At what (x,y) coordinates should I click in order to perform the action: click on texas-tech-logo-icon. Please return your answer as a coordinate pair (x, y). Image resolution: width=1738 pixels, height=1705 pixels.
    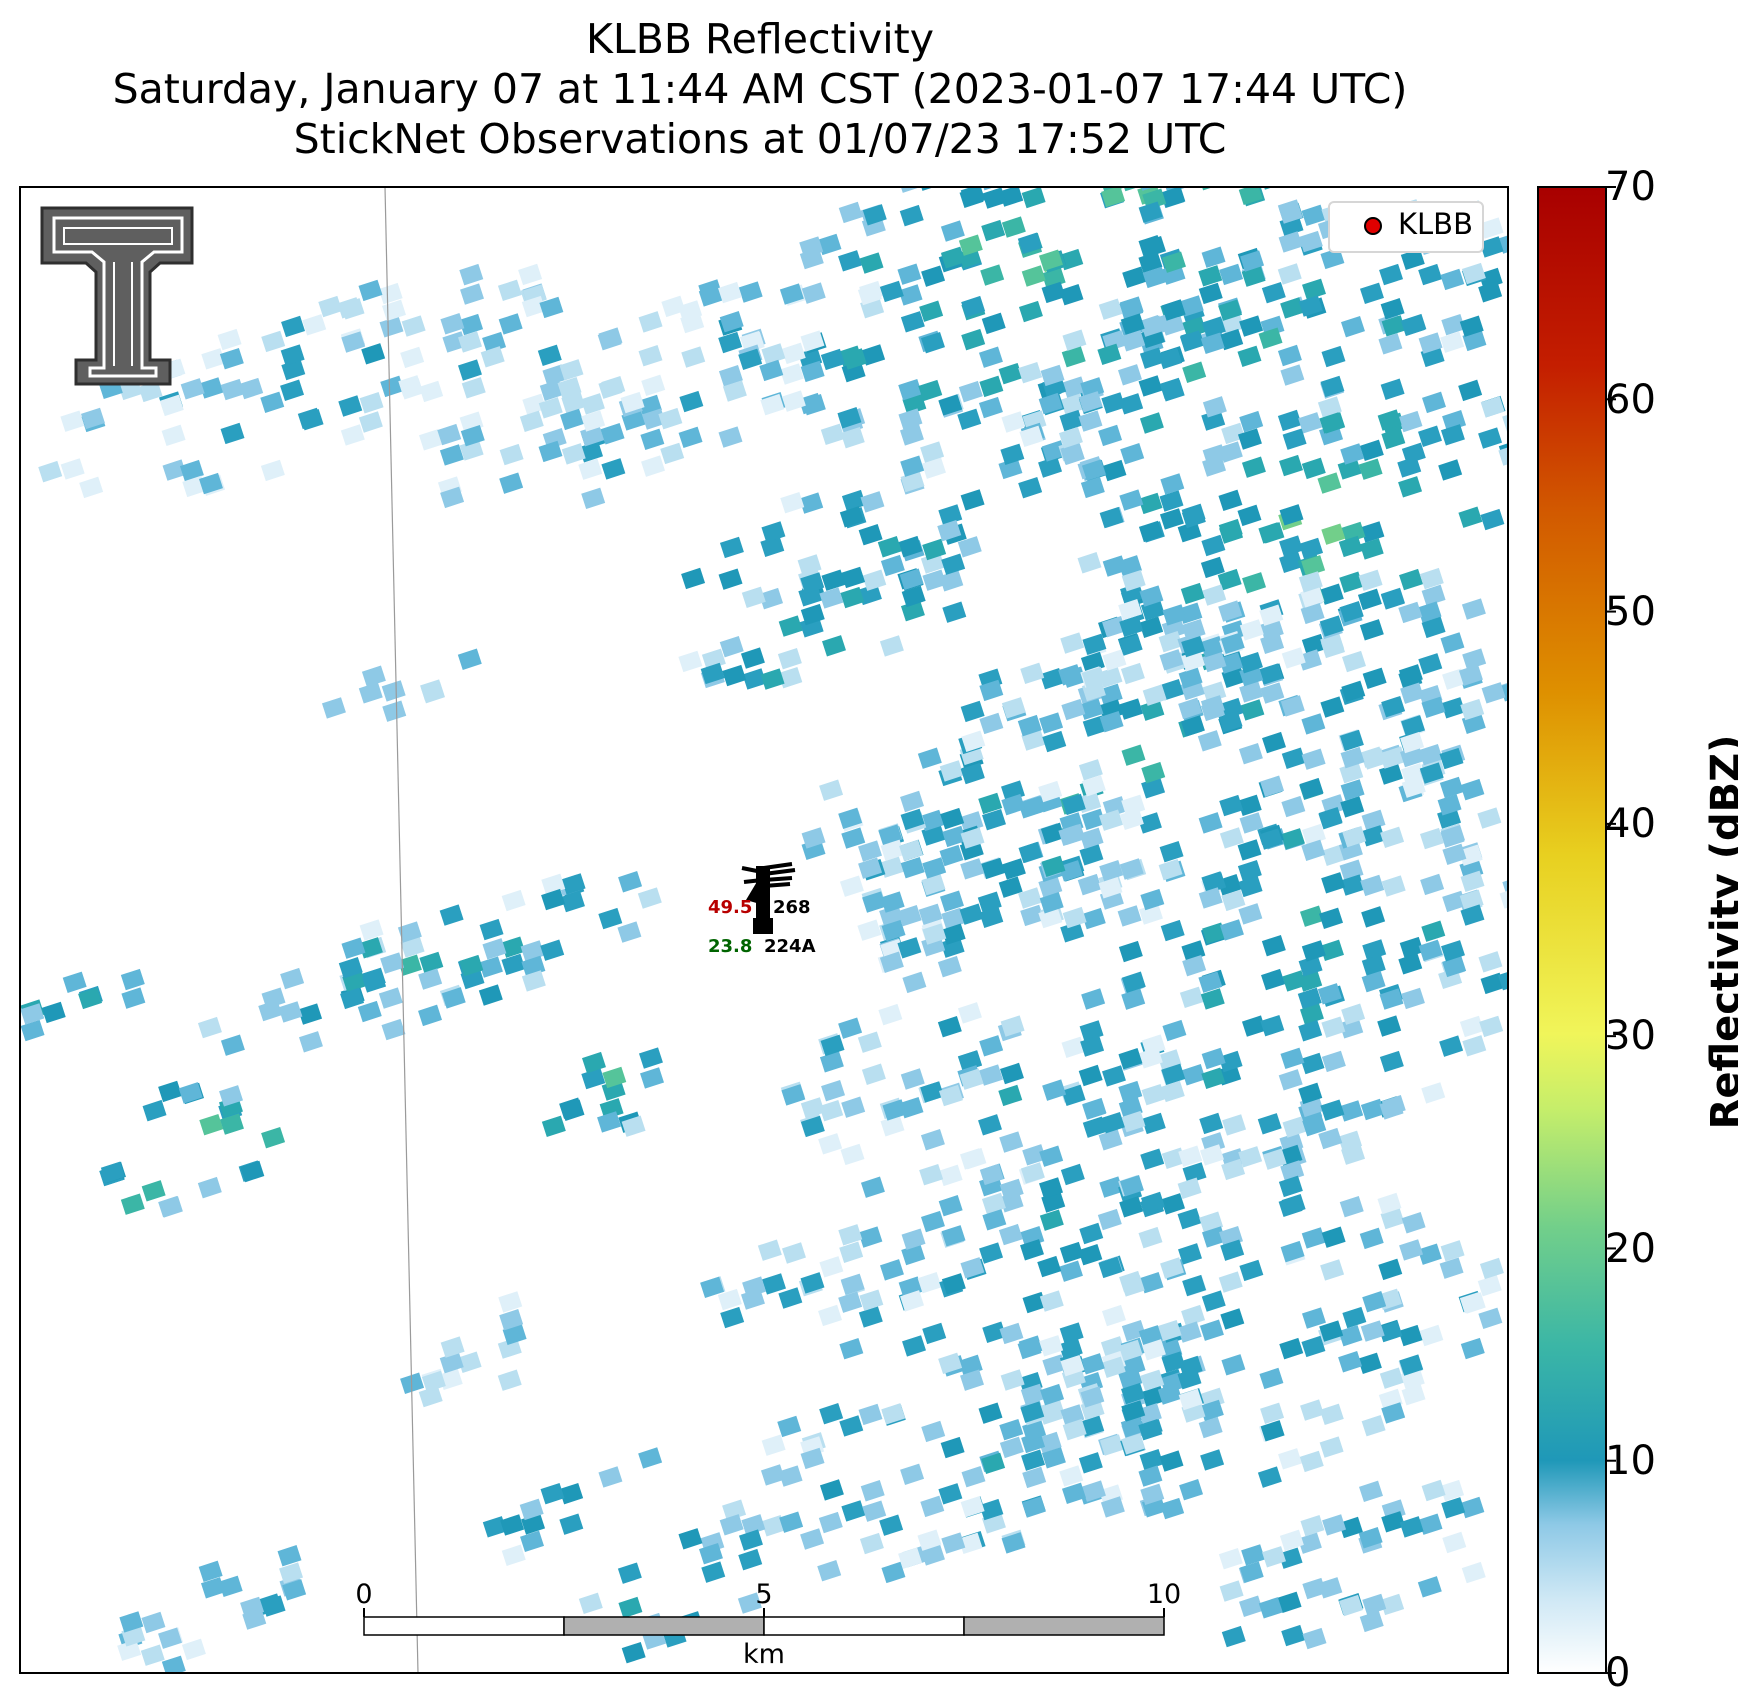
    Looking at the image, I should click on (117, 296).